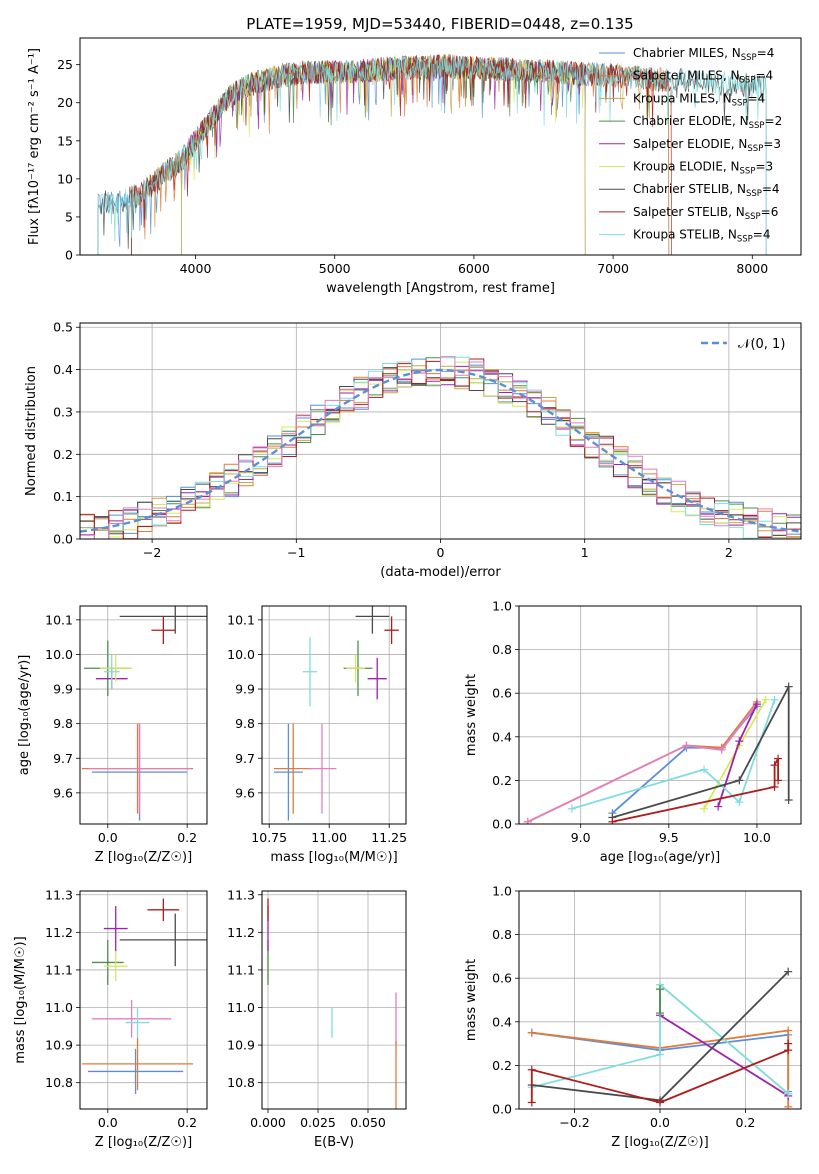 Image resolution: width=819 pixels, height=1174 pixels. Describe the element at coordinates (581, 837) in the screenshot. I see `x-tick-label: 9.0` at that location.